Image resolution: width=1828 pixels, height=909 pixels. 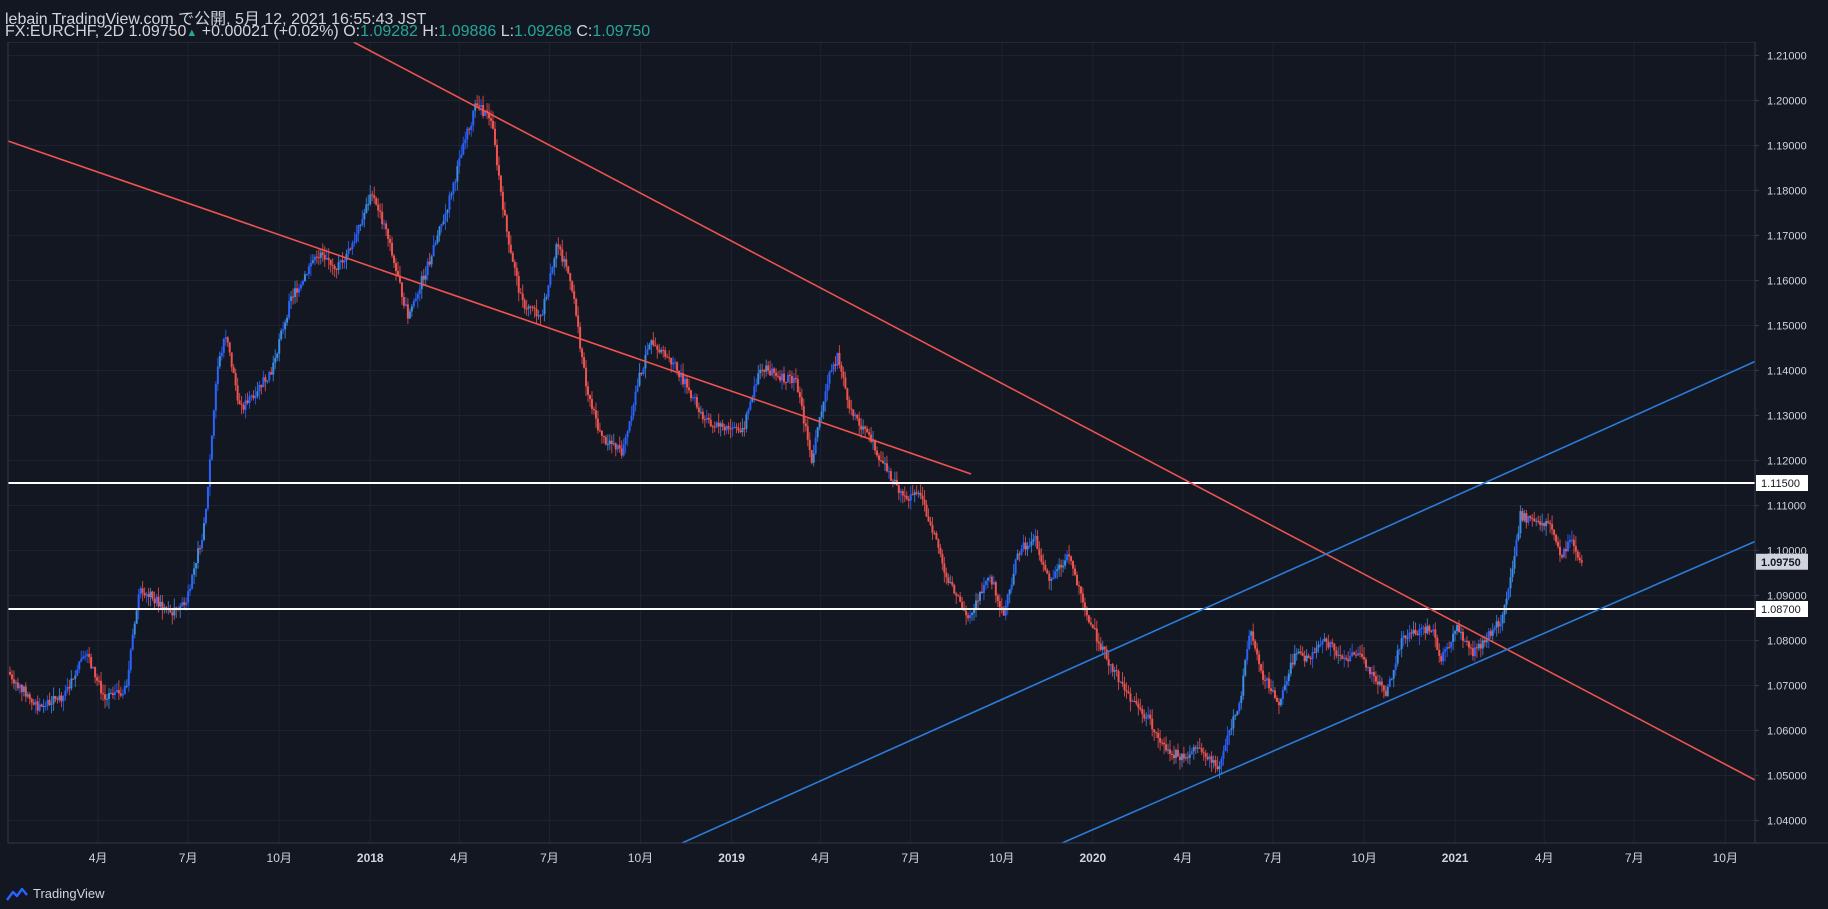 What do you see at coordinates (1787, 822) in the screenshot?
I see `price-tick-label: 1.04000` at bounding box center [1787, 822].